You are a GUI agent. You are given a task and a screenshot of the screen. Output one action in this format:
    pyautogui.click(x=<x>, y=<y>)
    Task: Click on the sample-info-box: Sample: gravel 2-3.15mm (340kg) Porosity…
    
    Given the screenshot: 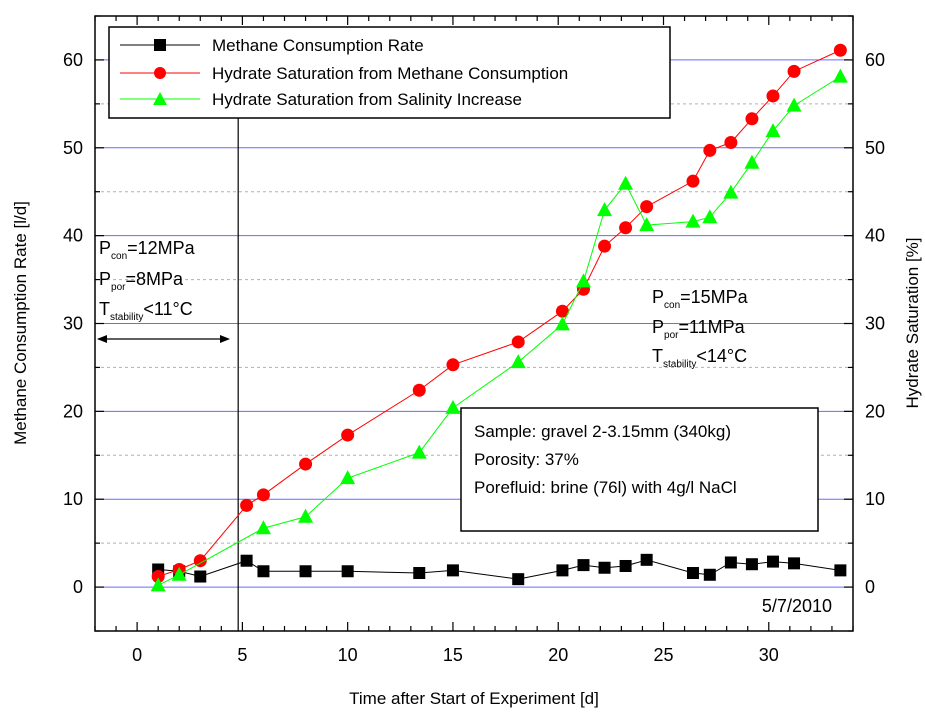 What is the action you would take?
    pyautogui.click(x=639, y=469)
    